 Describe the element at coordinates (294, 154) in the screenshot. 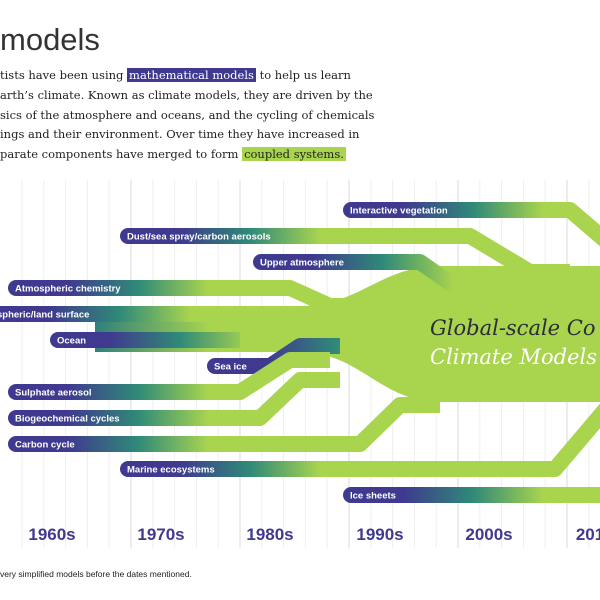

I see `highlight: coupled systems.` at that location.